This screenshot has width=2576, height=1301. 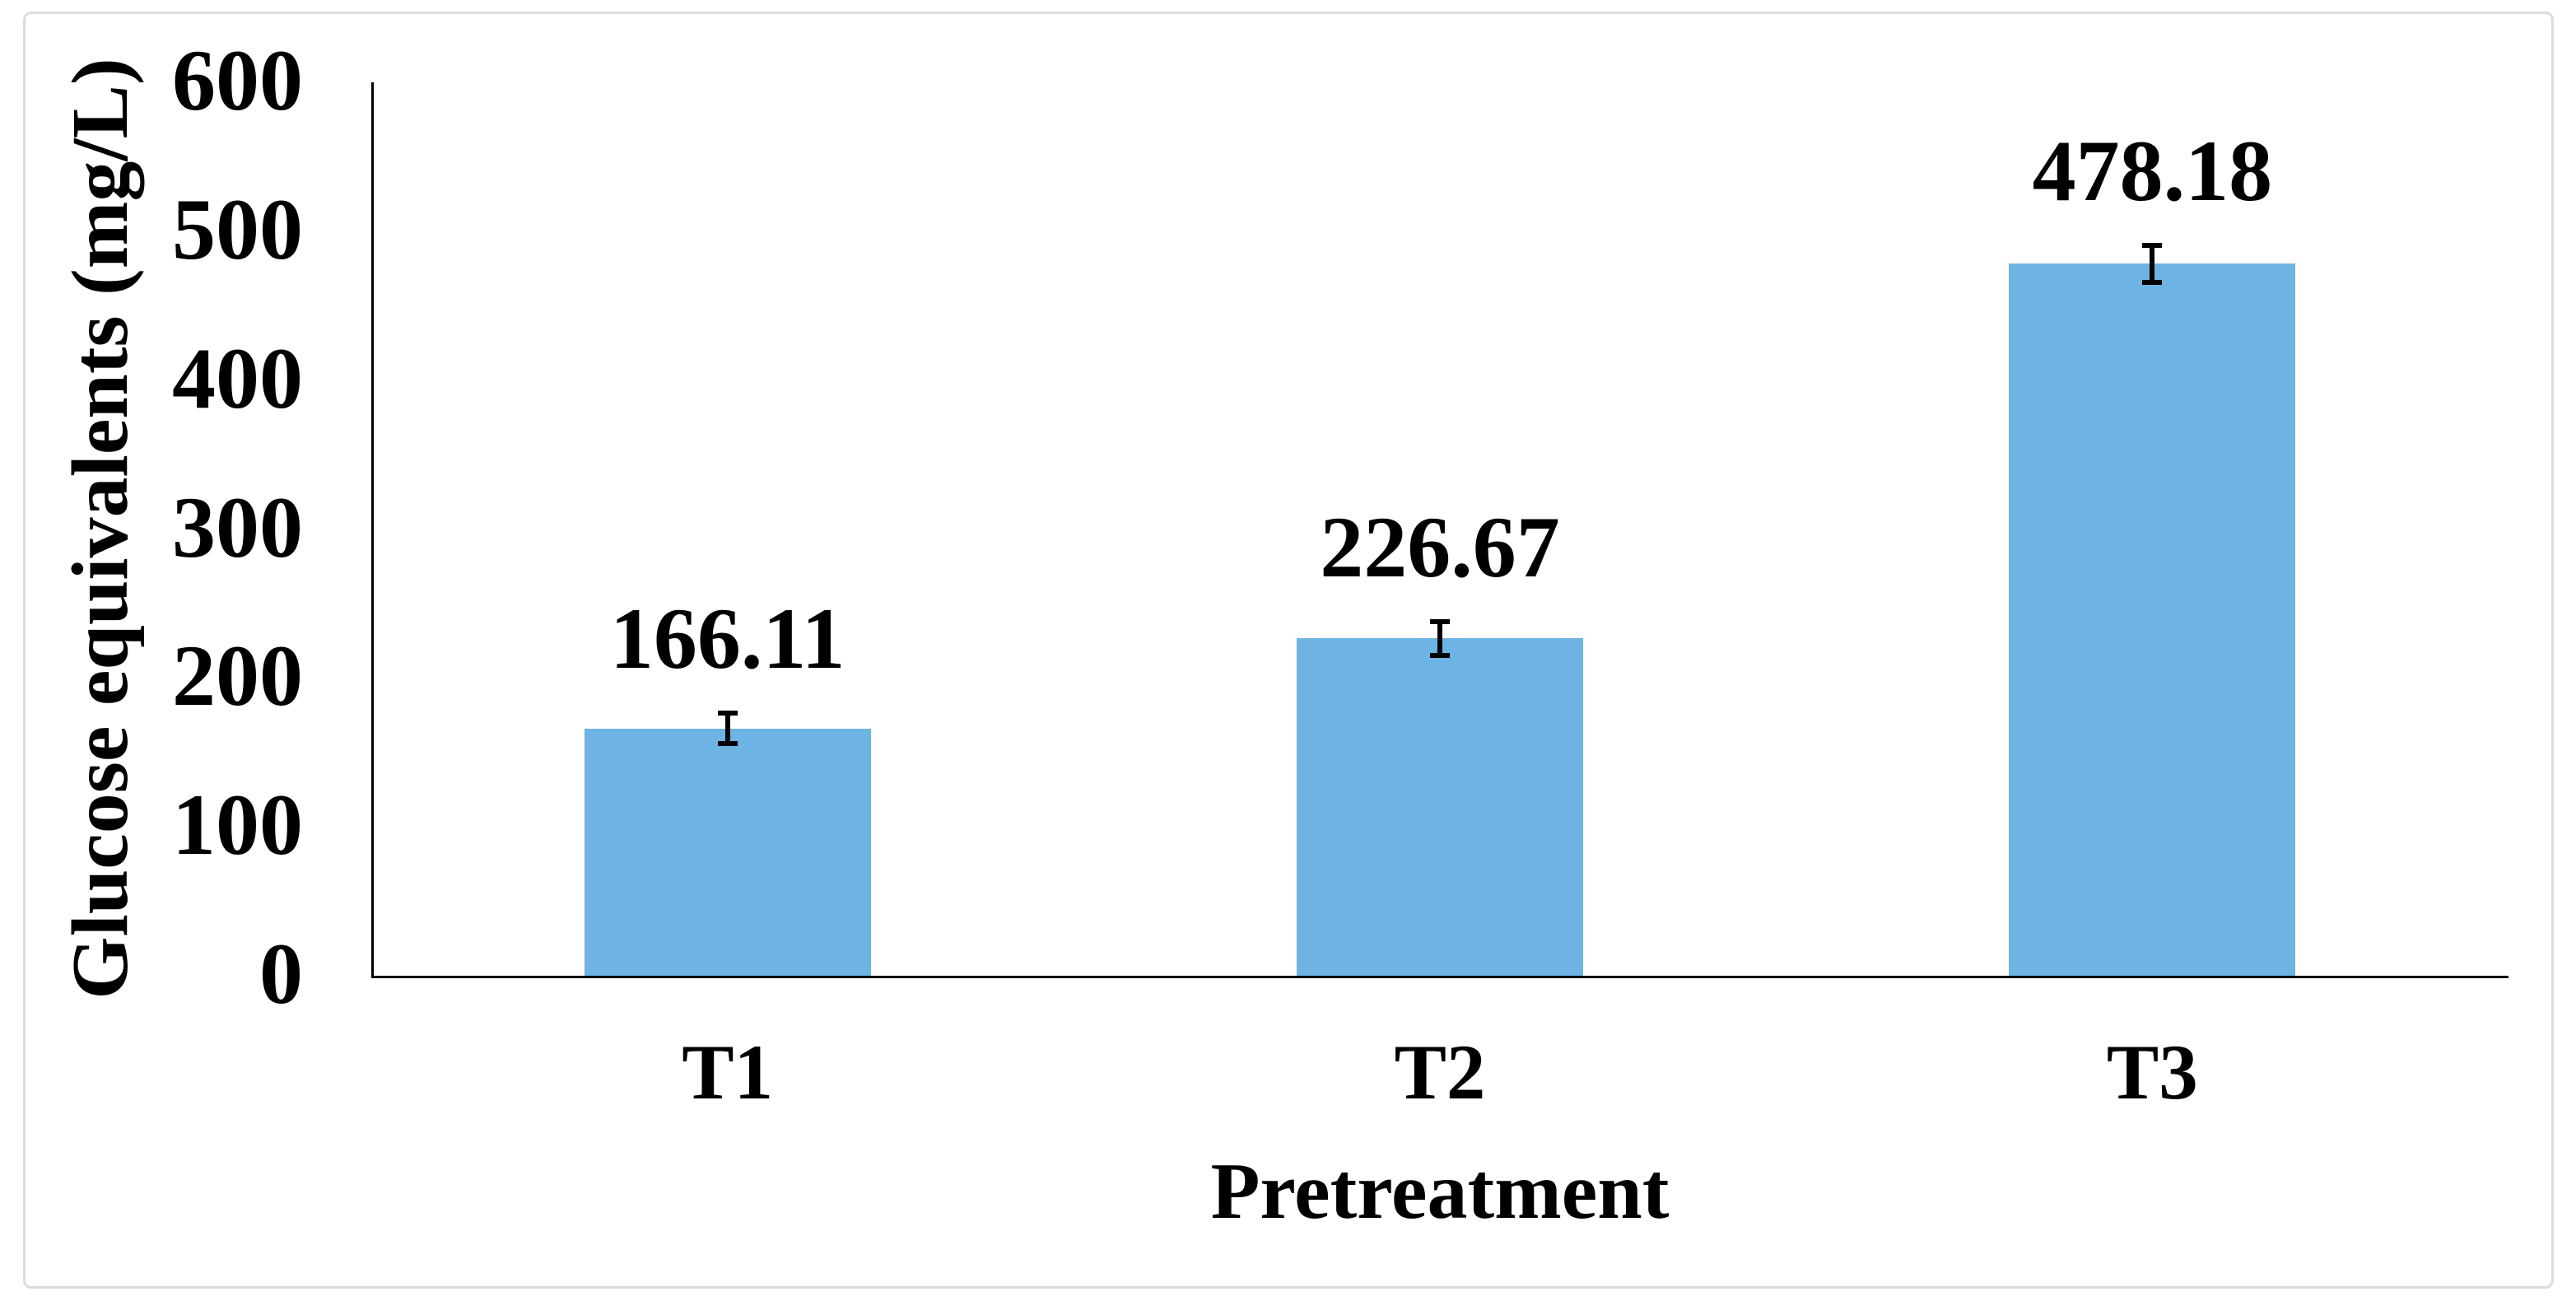 I want to click on x-axis-title: Pretreatment, so click(x=1440, y=1191).